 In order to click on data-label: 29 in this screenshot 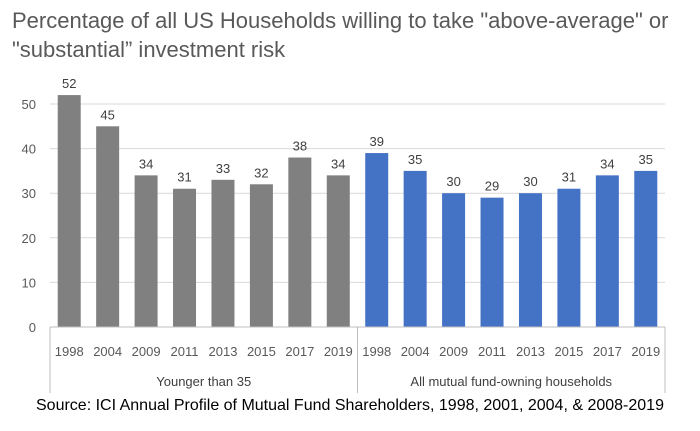, I will do `click(492, 186)`.